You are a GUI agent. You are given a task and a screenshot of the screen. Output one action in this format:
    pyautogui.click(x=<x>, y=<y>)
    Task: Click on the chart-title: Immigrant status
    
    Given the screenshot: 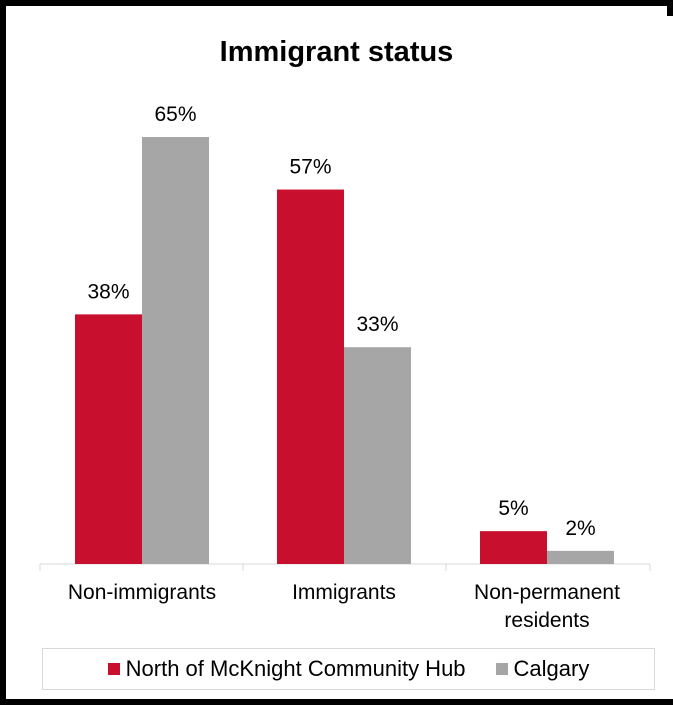 What is the action you would take?
    pyautogui.click(x=336, y=52)
    